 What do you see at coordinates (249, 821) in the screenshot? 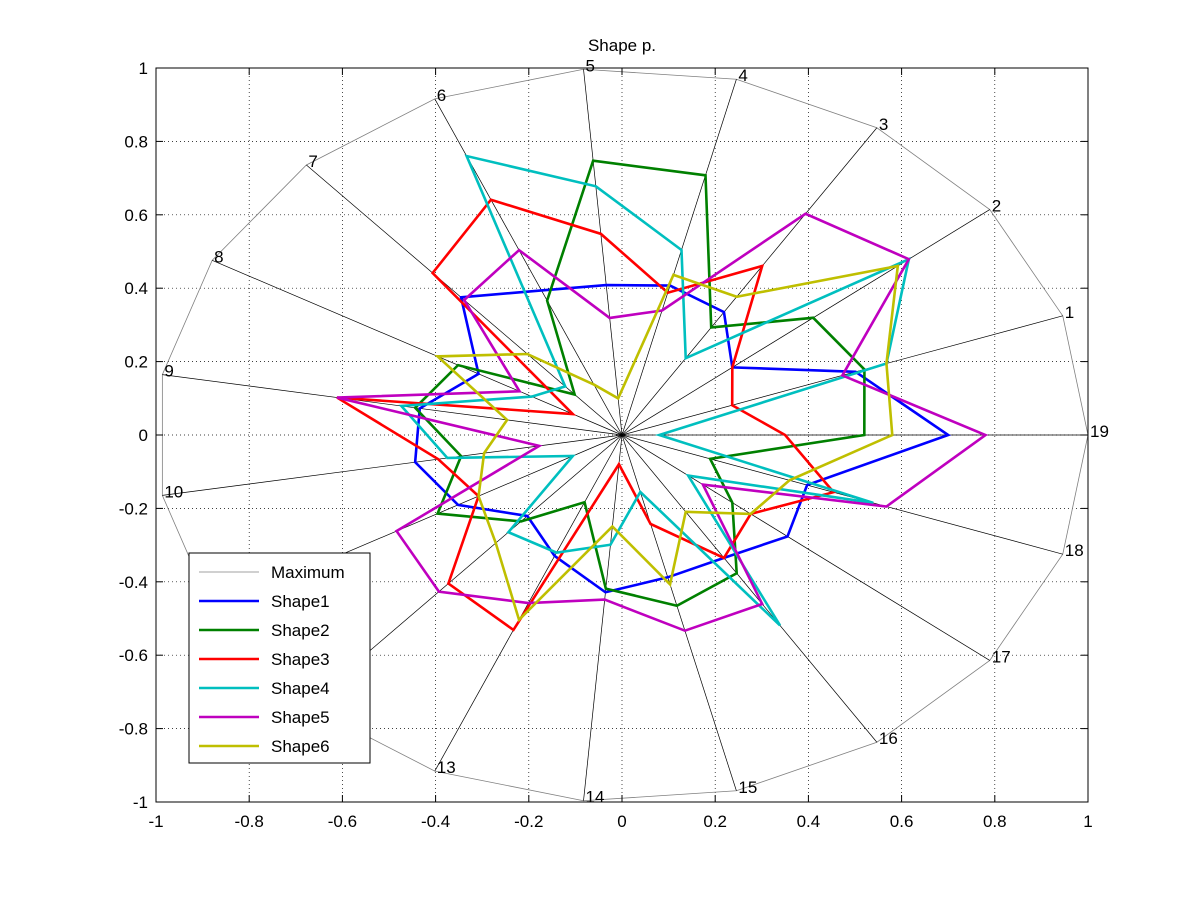
I see `x-tick-label: -0.8` at bounding box center [249, 821].